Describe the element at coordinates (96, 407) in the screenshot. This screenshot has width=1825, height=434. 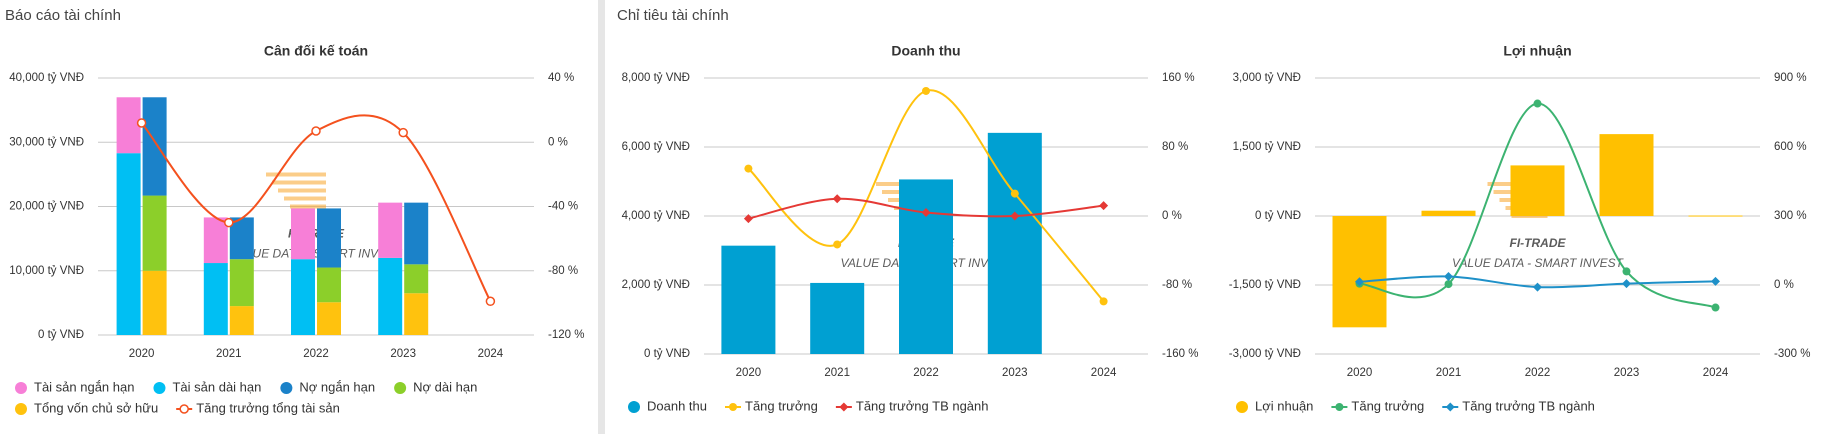
I see `legend-label: Tổng vốn chủ sở hữu` at that location.